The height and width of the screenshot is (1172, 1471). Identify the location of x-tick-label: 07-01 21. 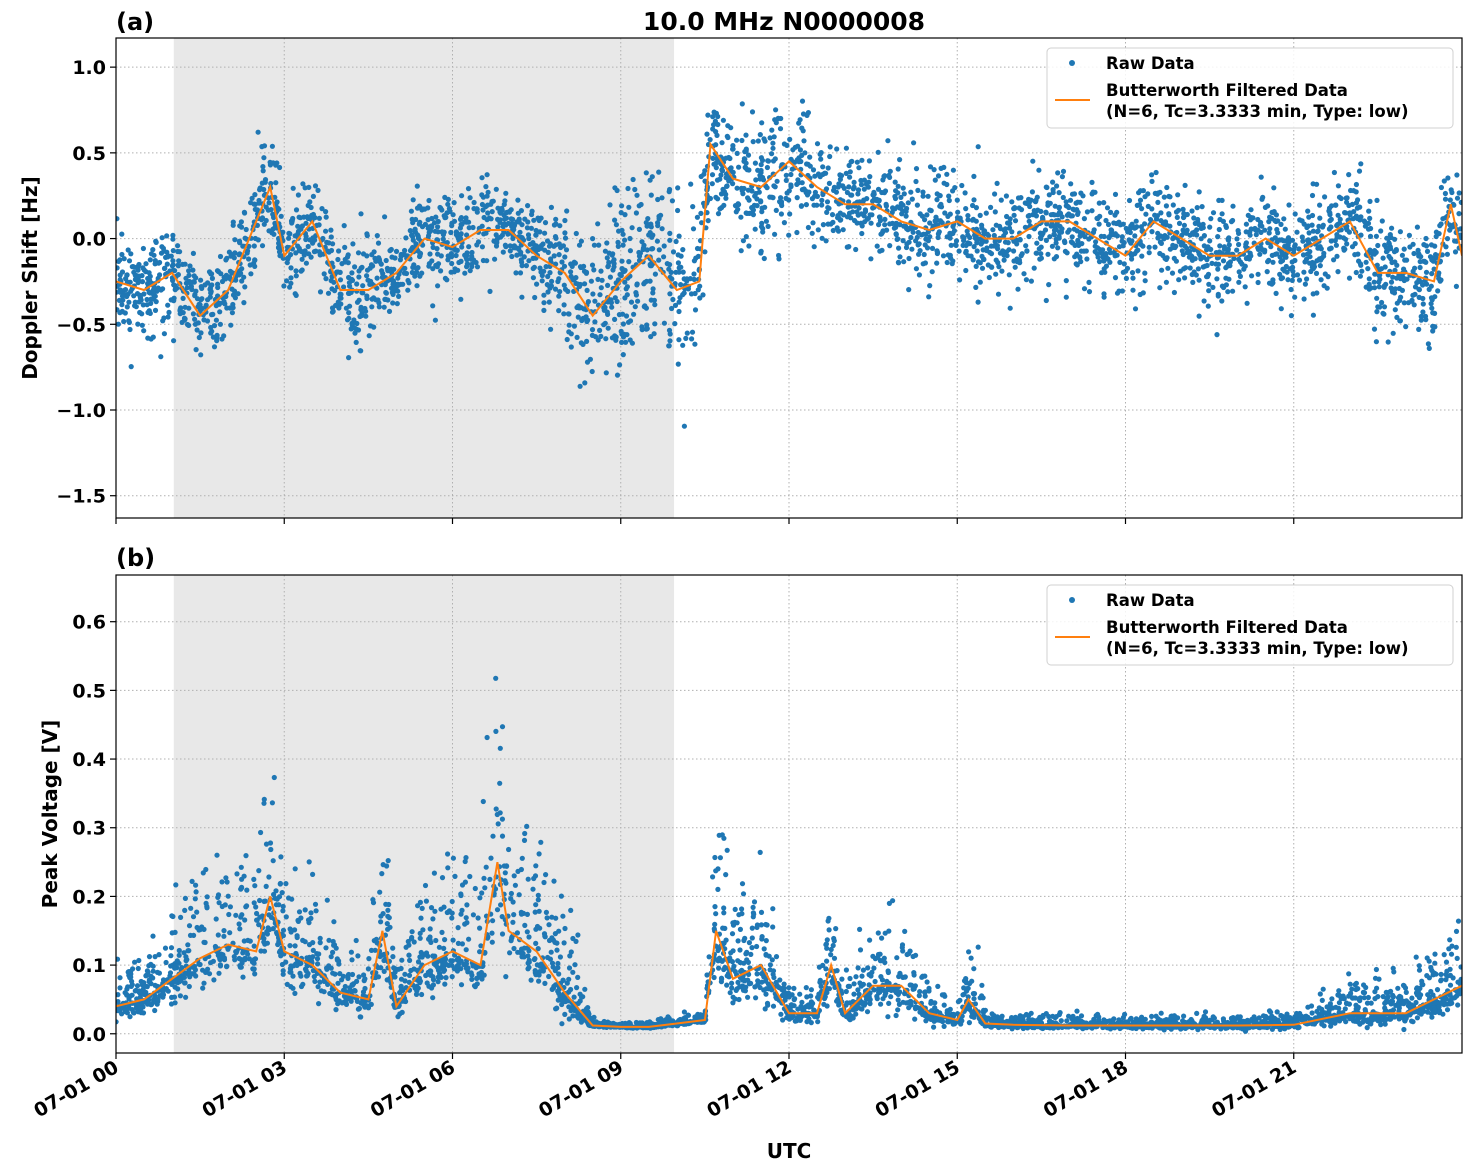
(1254, 1089).